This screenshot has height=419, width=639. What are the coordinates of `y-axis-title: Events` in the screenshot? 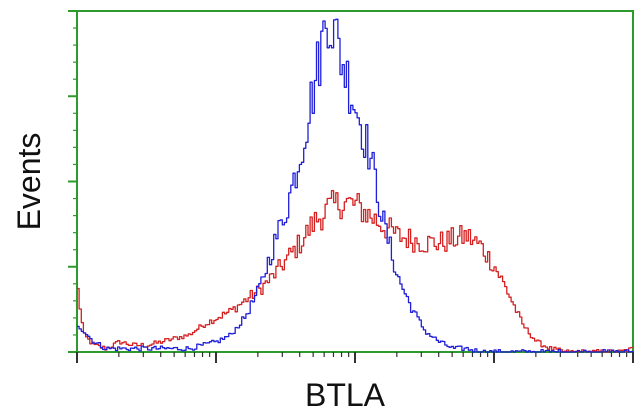 It's located at (29, 182).